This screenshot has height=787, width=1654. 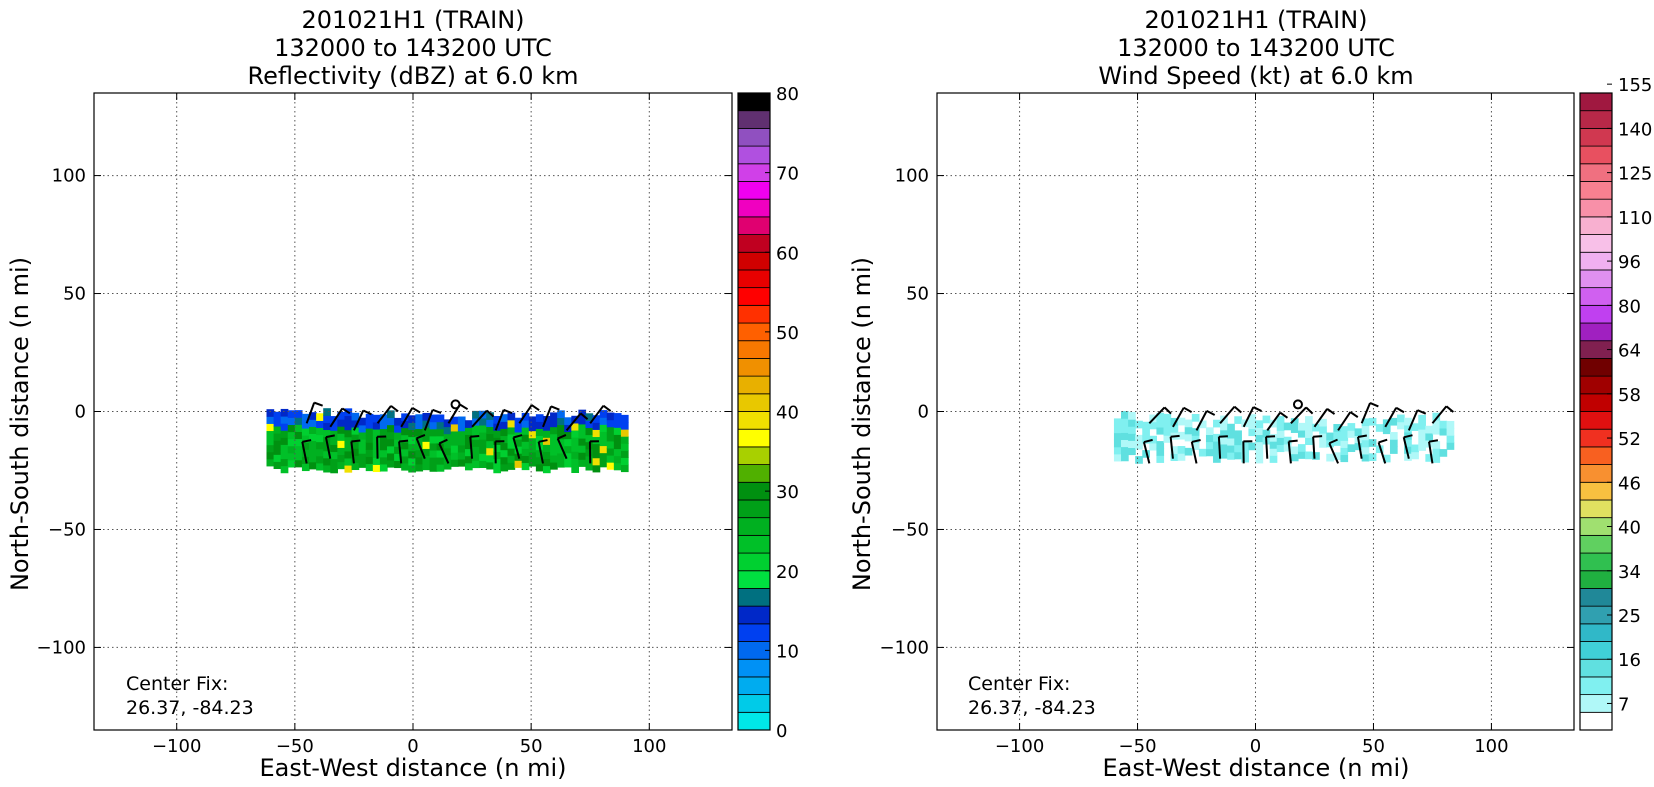 What do you see at coordinates (1019, 746) in the screenshot?
I see `x-tick-label: −100` at bounding box center [1019, 746].